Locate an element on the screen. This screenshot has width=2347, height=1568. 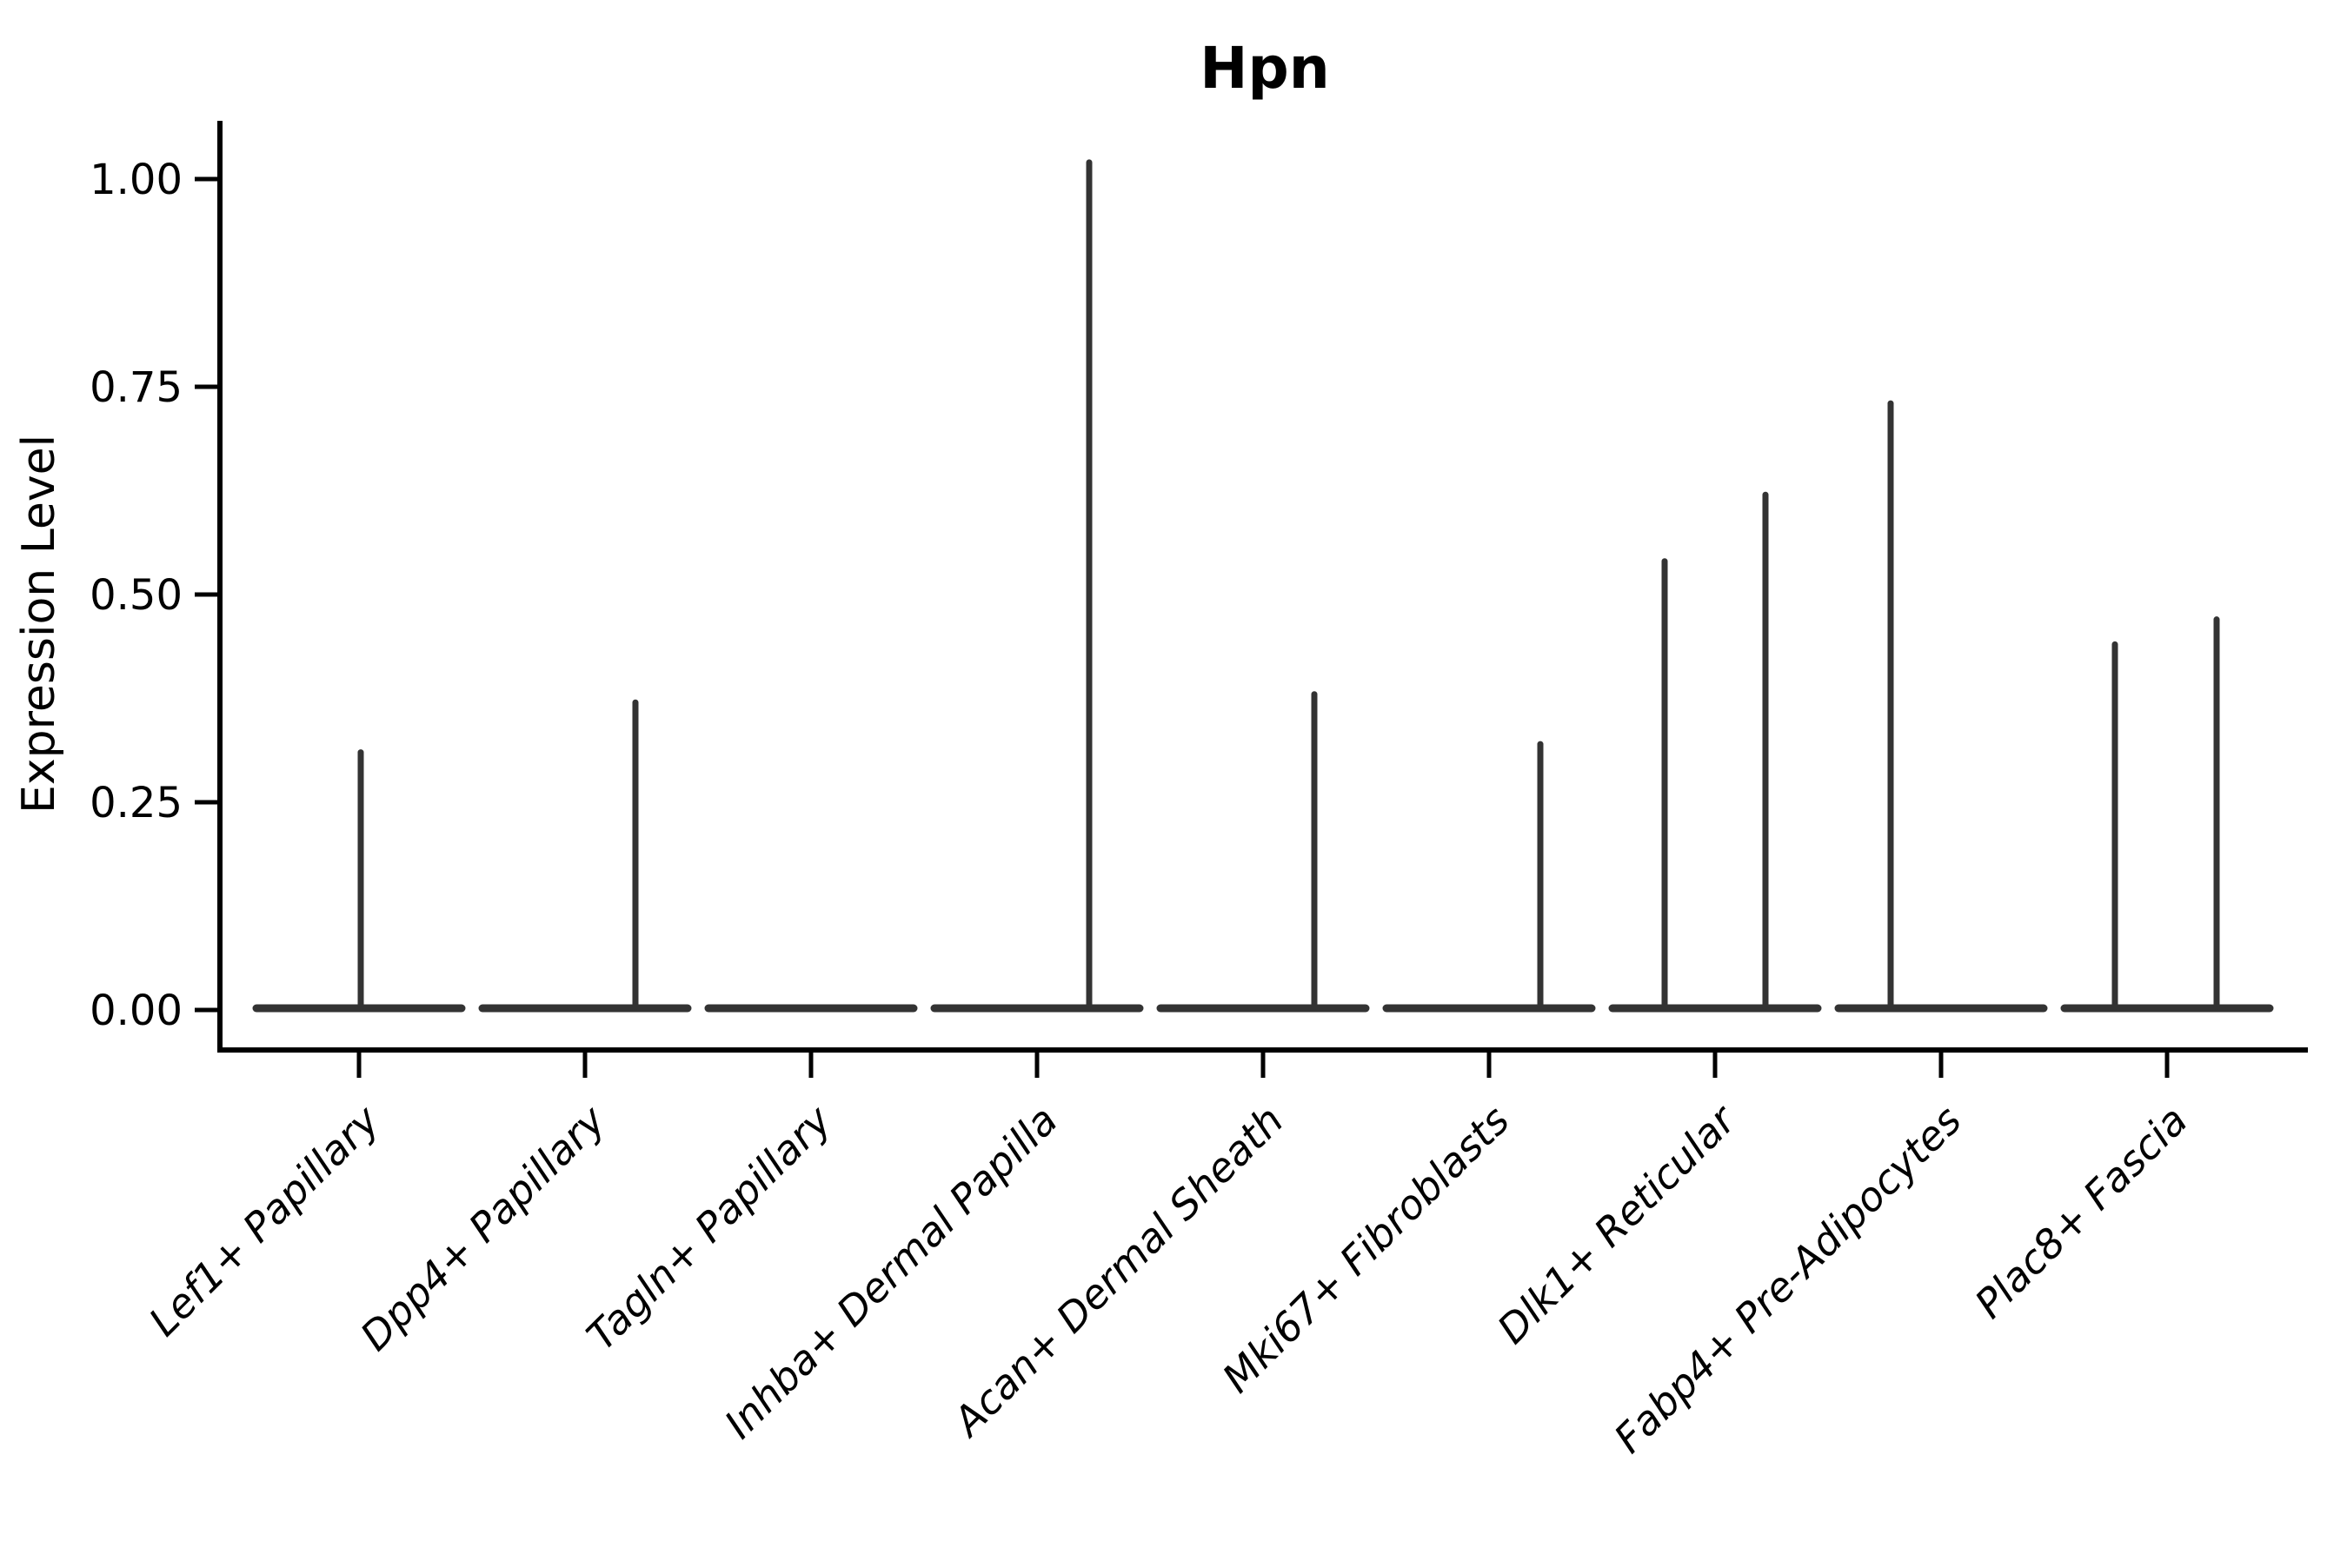
y-tick-label-2: 0.50 is located at coordinates (136, 595).